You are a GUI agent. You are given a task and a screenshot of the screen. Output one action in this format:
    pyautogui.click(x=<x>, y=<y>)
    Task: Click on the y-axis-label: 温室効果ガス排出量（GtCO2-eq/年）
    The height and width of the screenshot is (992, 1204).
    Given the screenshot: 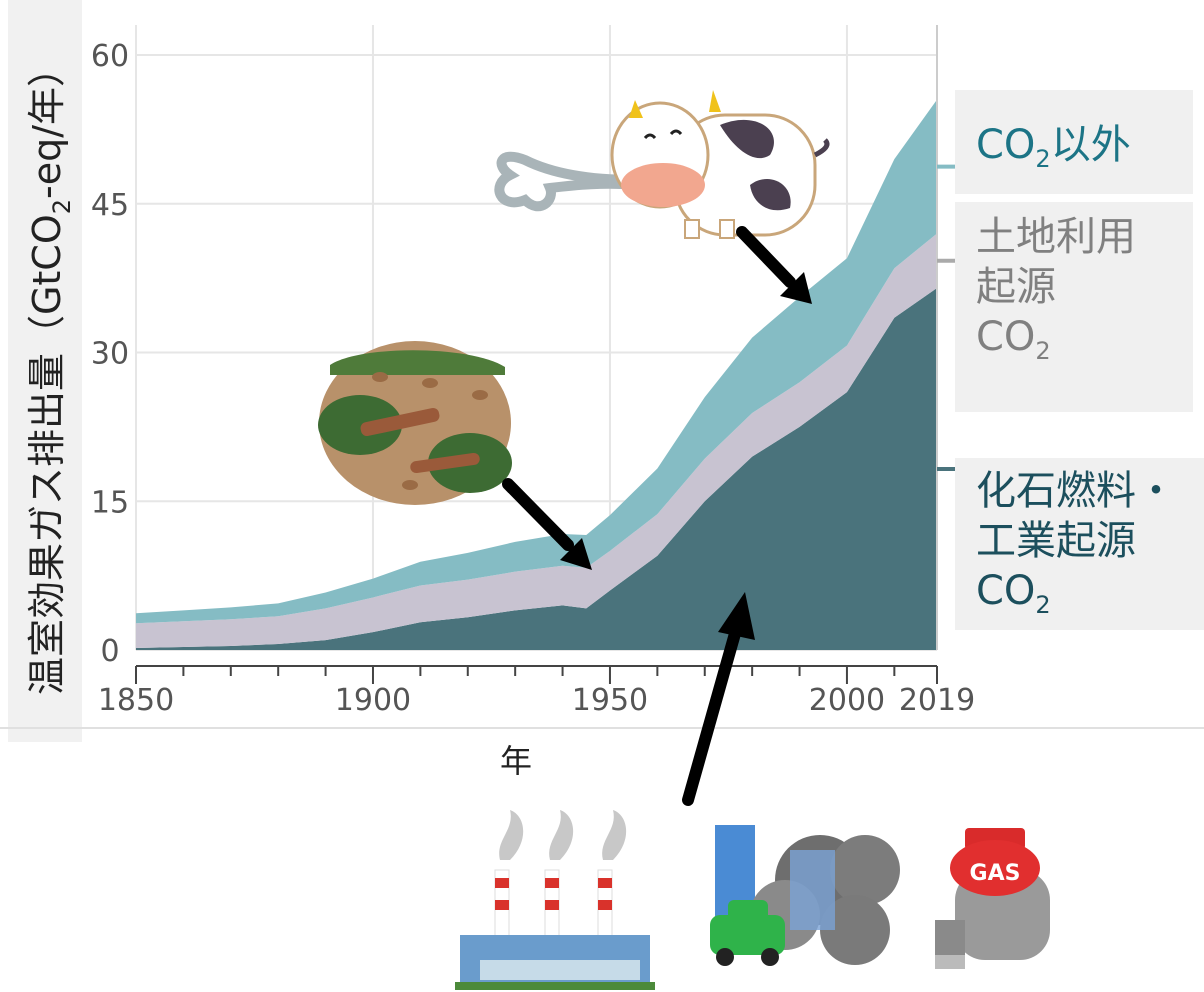 What is the action you would take?
    pyautogui.click(x=50, y=372)
    